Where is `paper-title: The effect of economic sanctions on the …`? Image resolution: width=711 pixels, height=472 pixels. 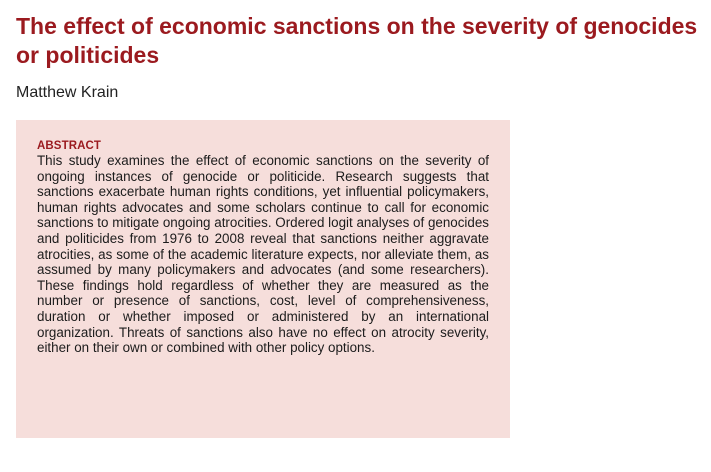
paper-title: The effect of economic sanctions on the … is located at coordinates (357, 40).